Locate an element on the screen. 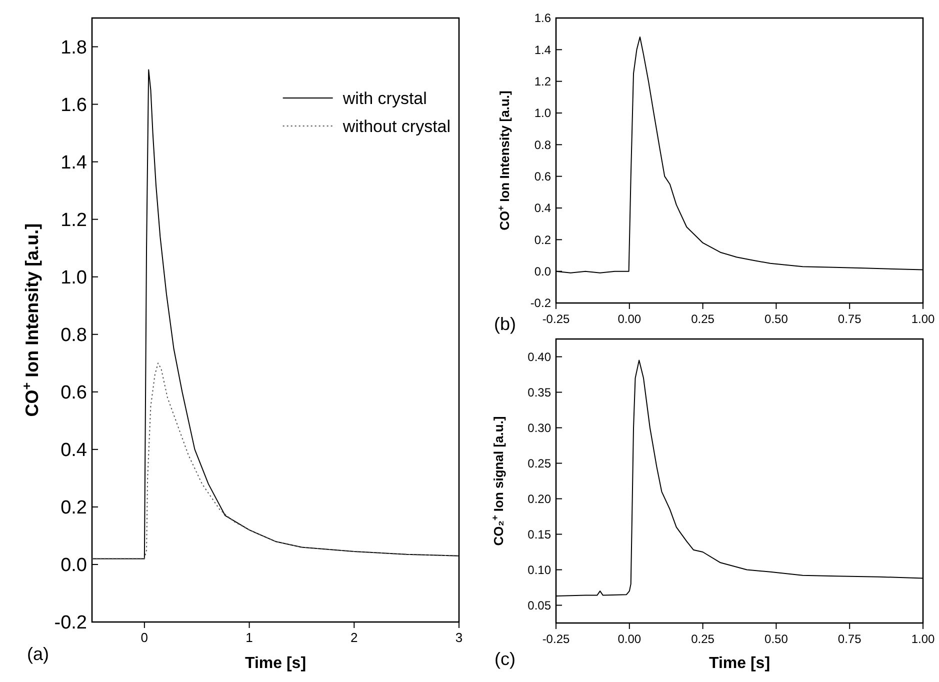  y-tick-label: 0.05 is located at coordinates (540, 605).